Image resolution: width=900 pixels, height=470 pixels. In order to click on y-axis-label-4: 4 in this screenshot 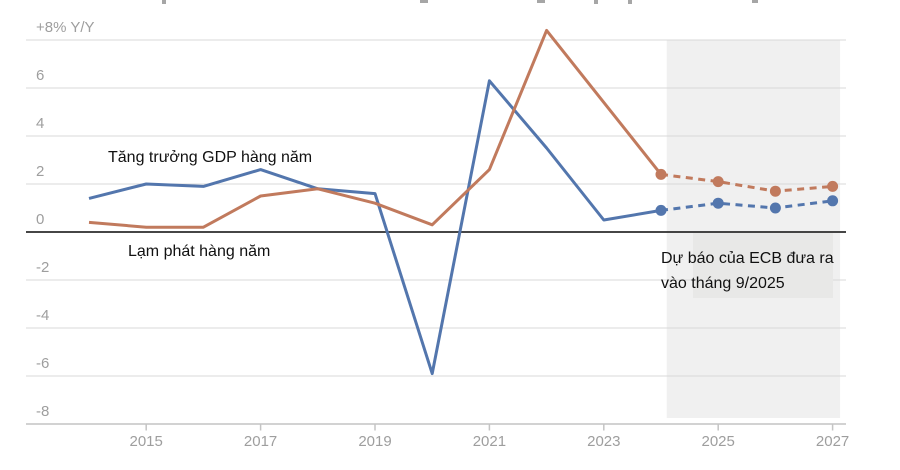, I will do `click(40, 123)`.